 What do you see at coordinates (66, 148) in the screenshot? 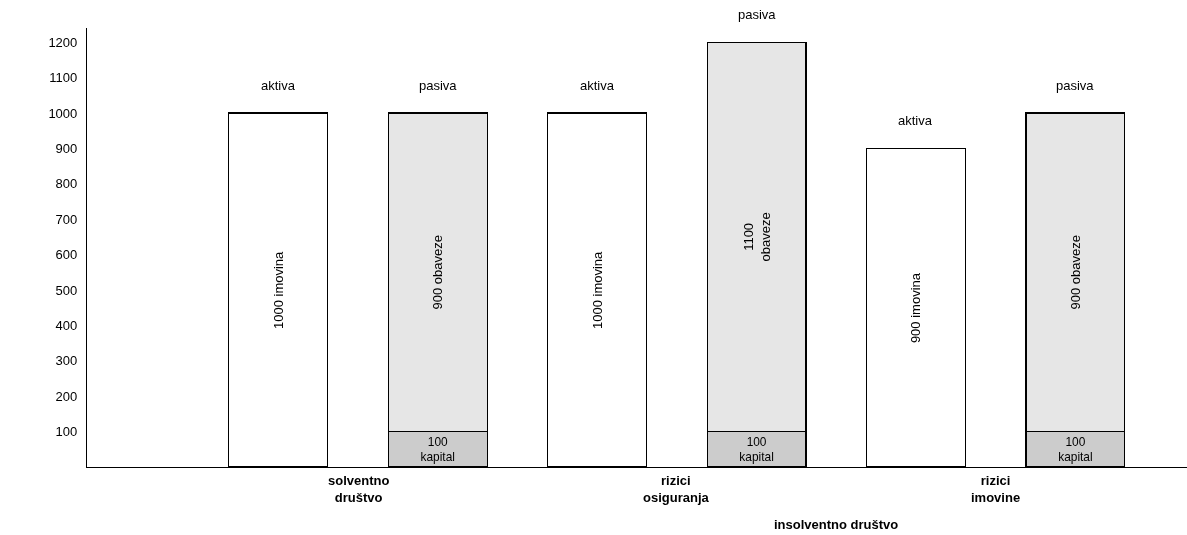
I see `y-tick-label: 900` at bounding box center [66, 148].